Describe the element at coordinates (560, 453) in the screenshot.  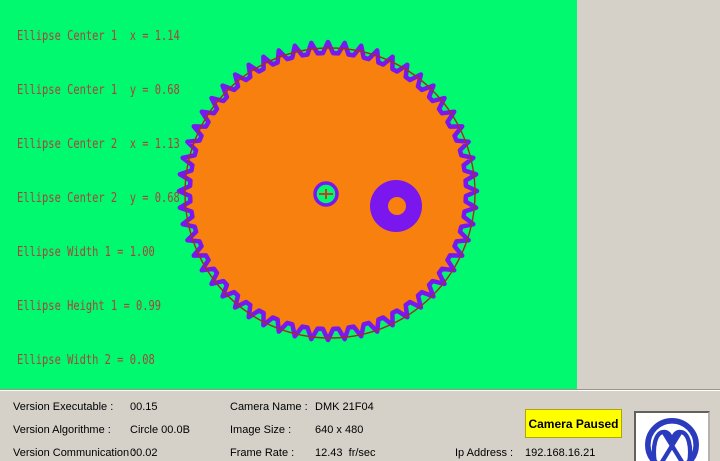
I see `ip-address-value: 192.168.16.21` at that location.